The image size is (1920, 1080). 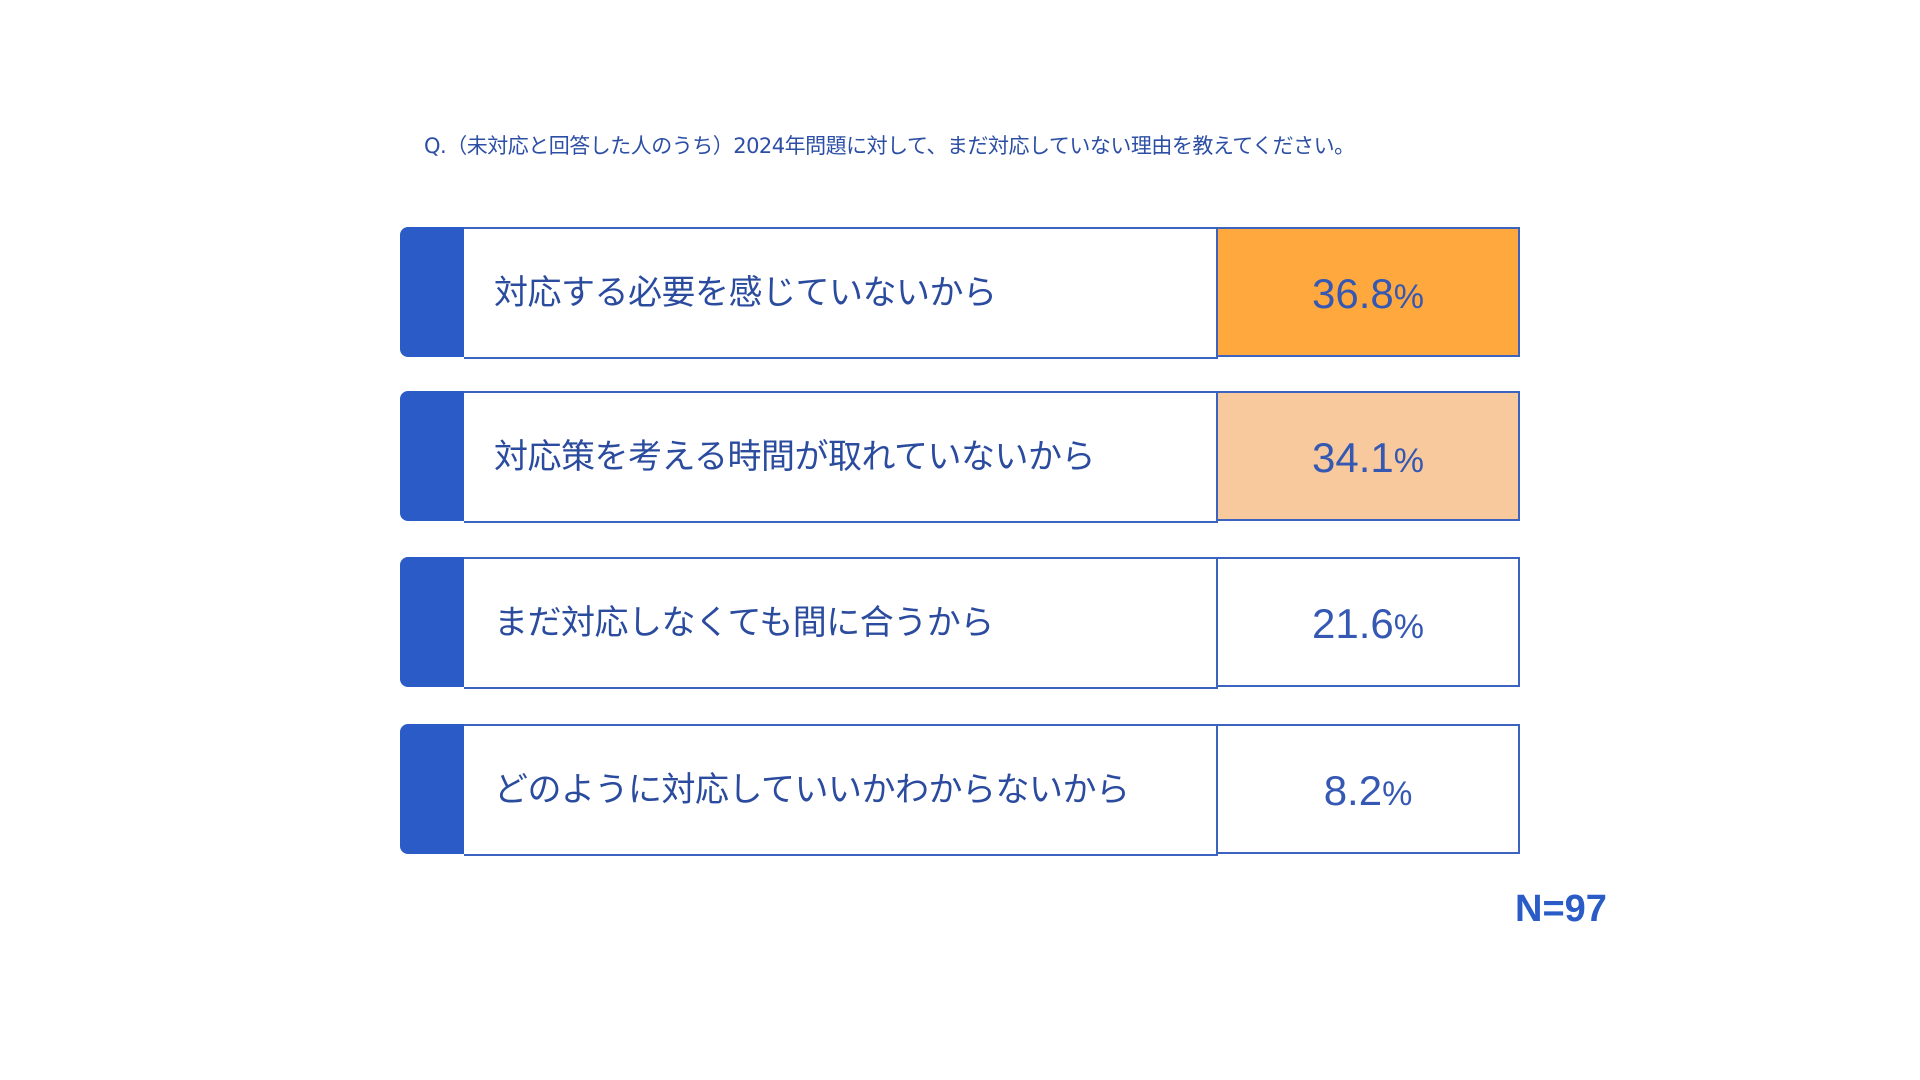 I want to click on answer-value: 36.8%, so click(x=1368, y=293).